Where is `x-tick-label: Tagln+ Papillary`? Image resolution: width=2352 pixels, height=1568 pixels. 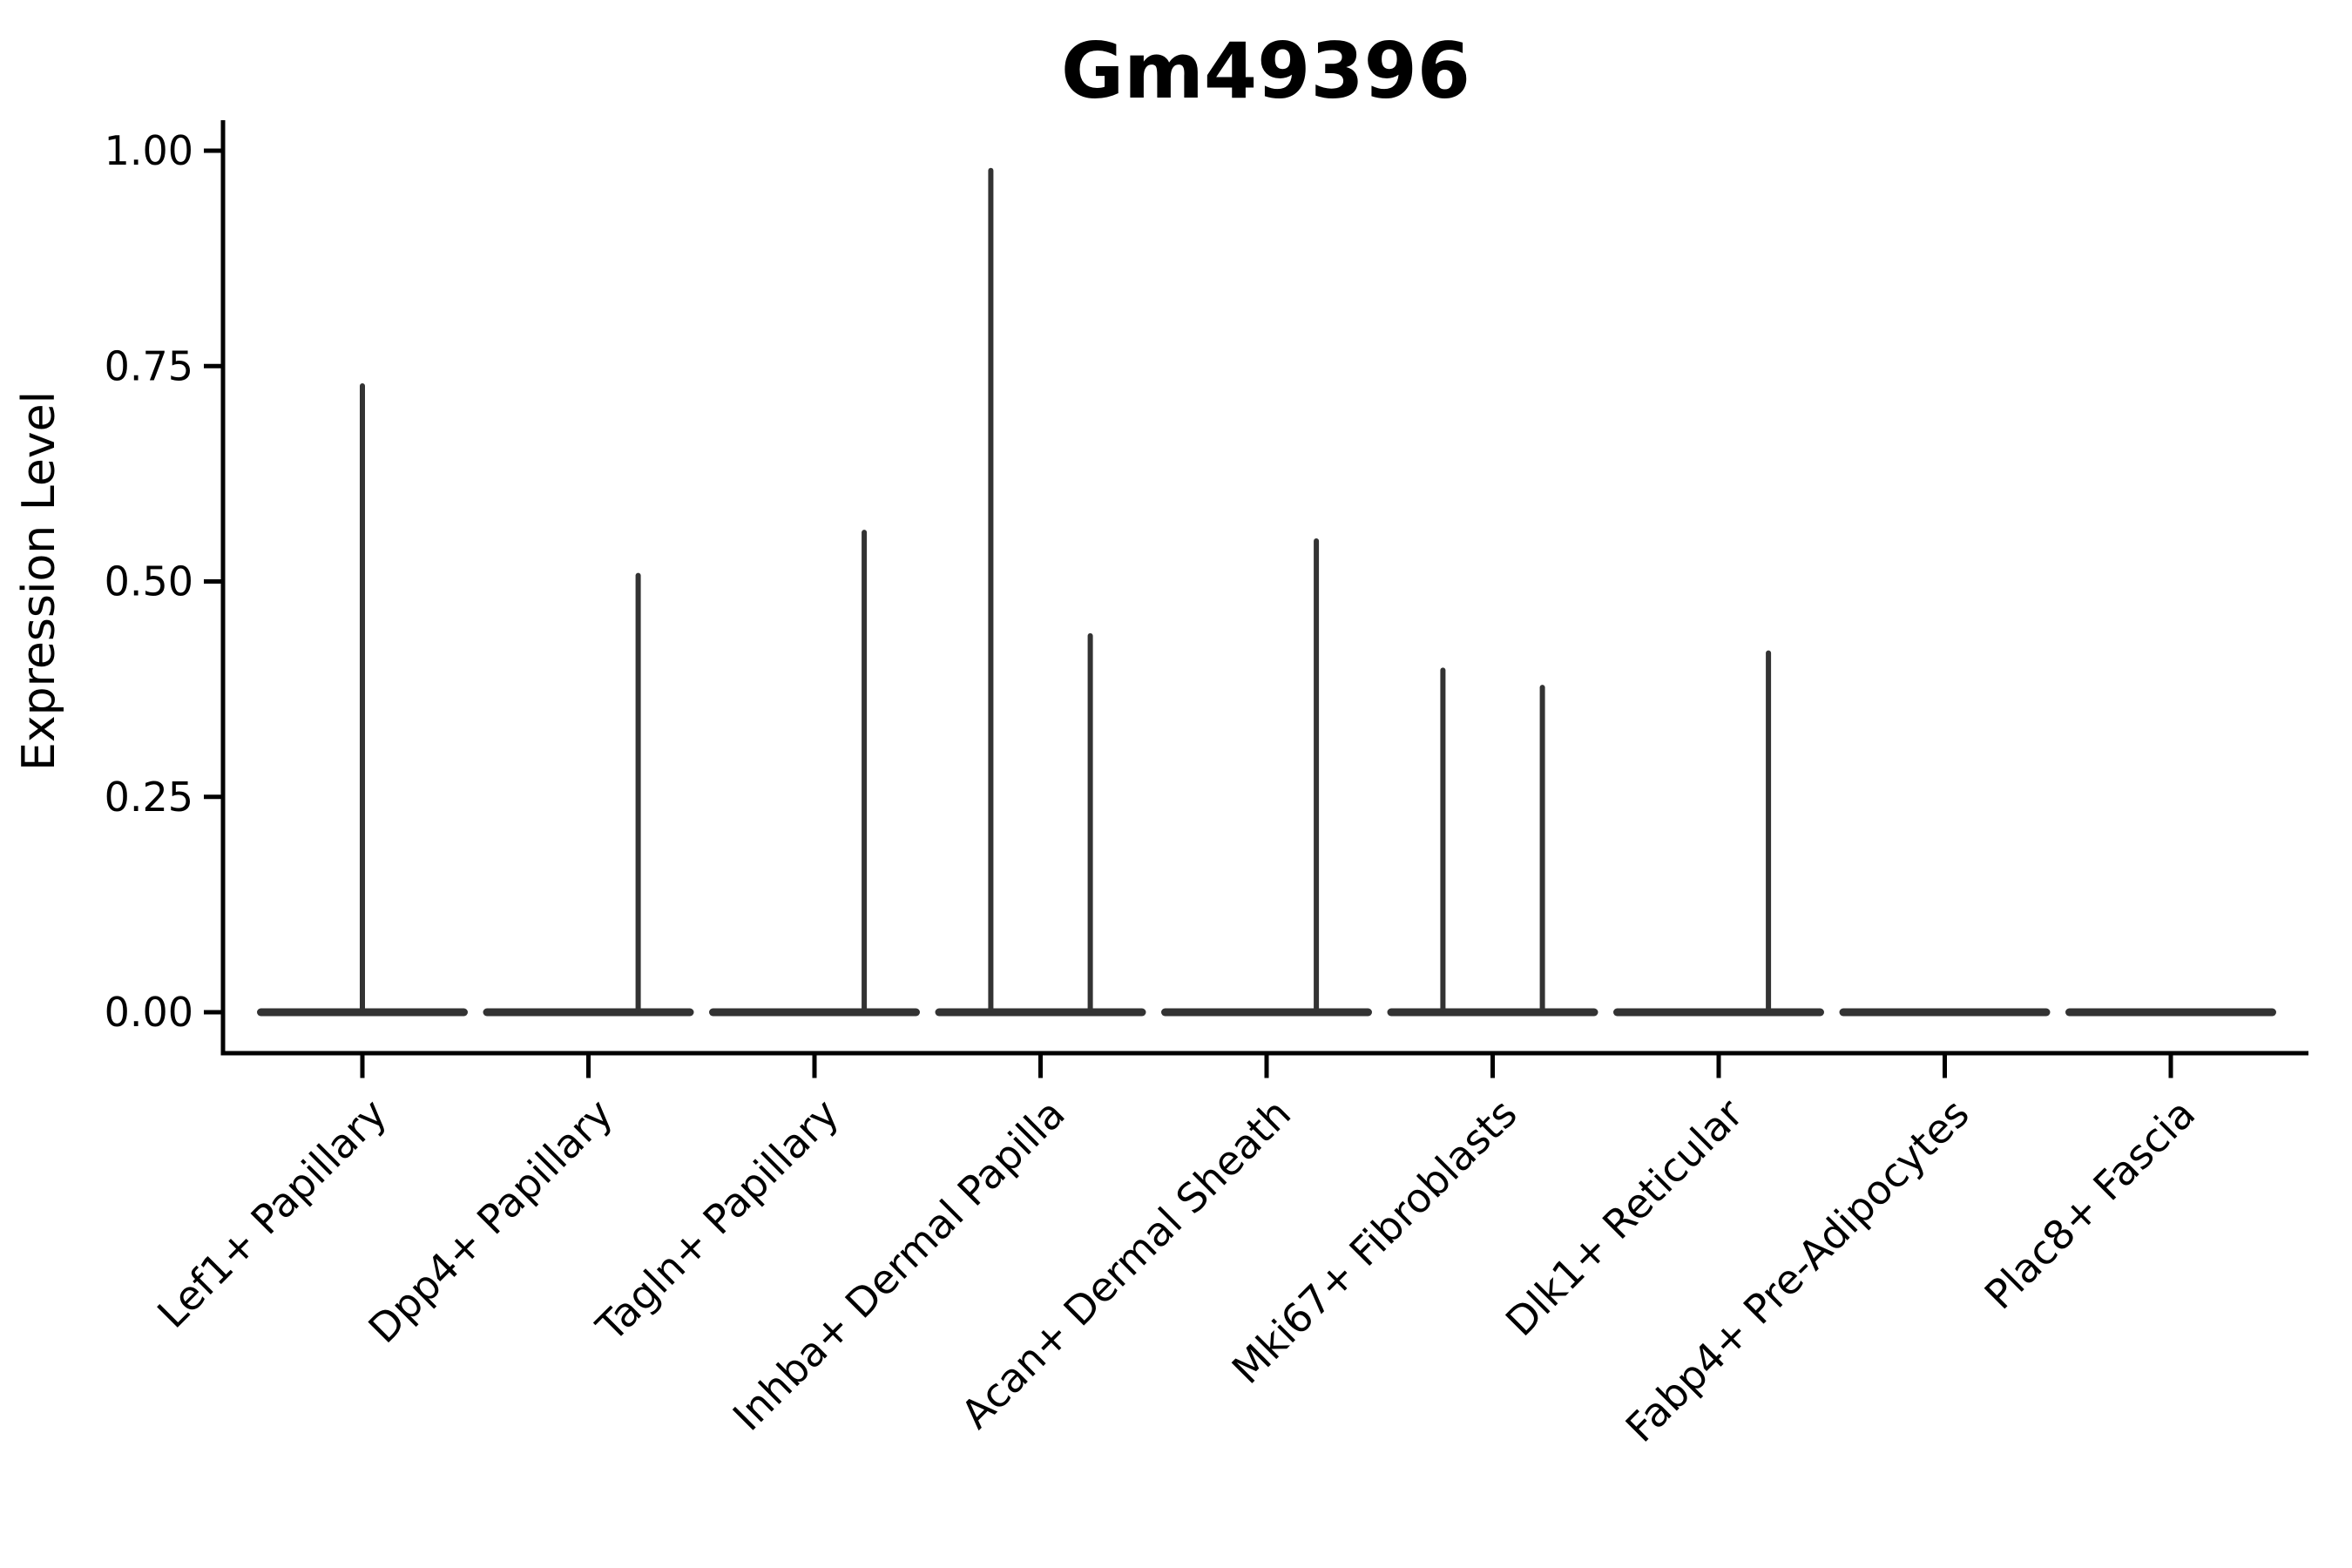
x-tick-label: Tagln+ Papillary is located at coordinates (717, 1221).